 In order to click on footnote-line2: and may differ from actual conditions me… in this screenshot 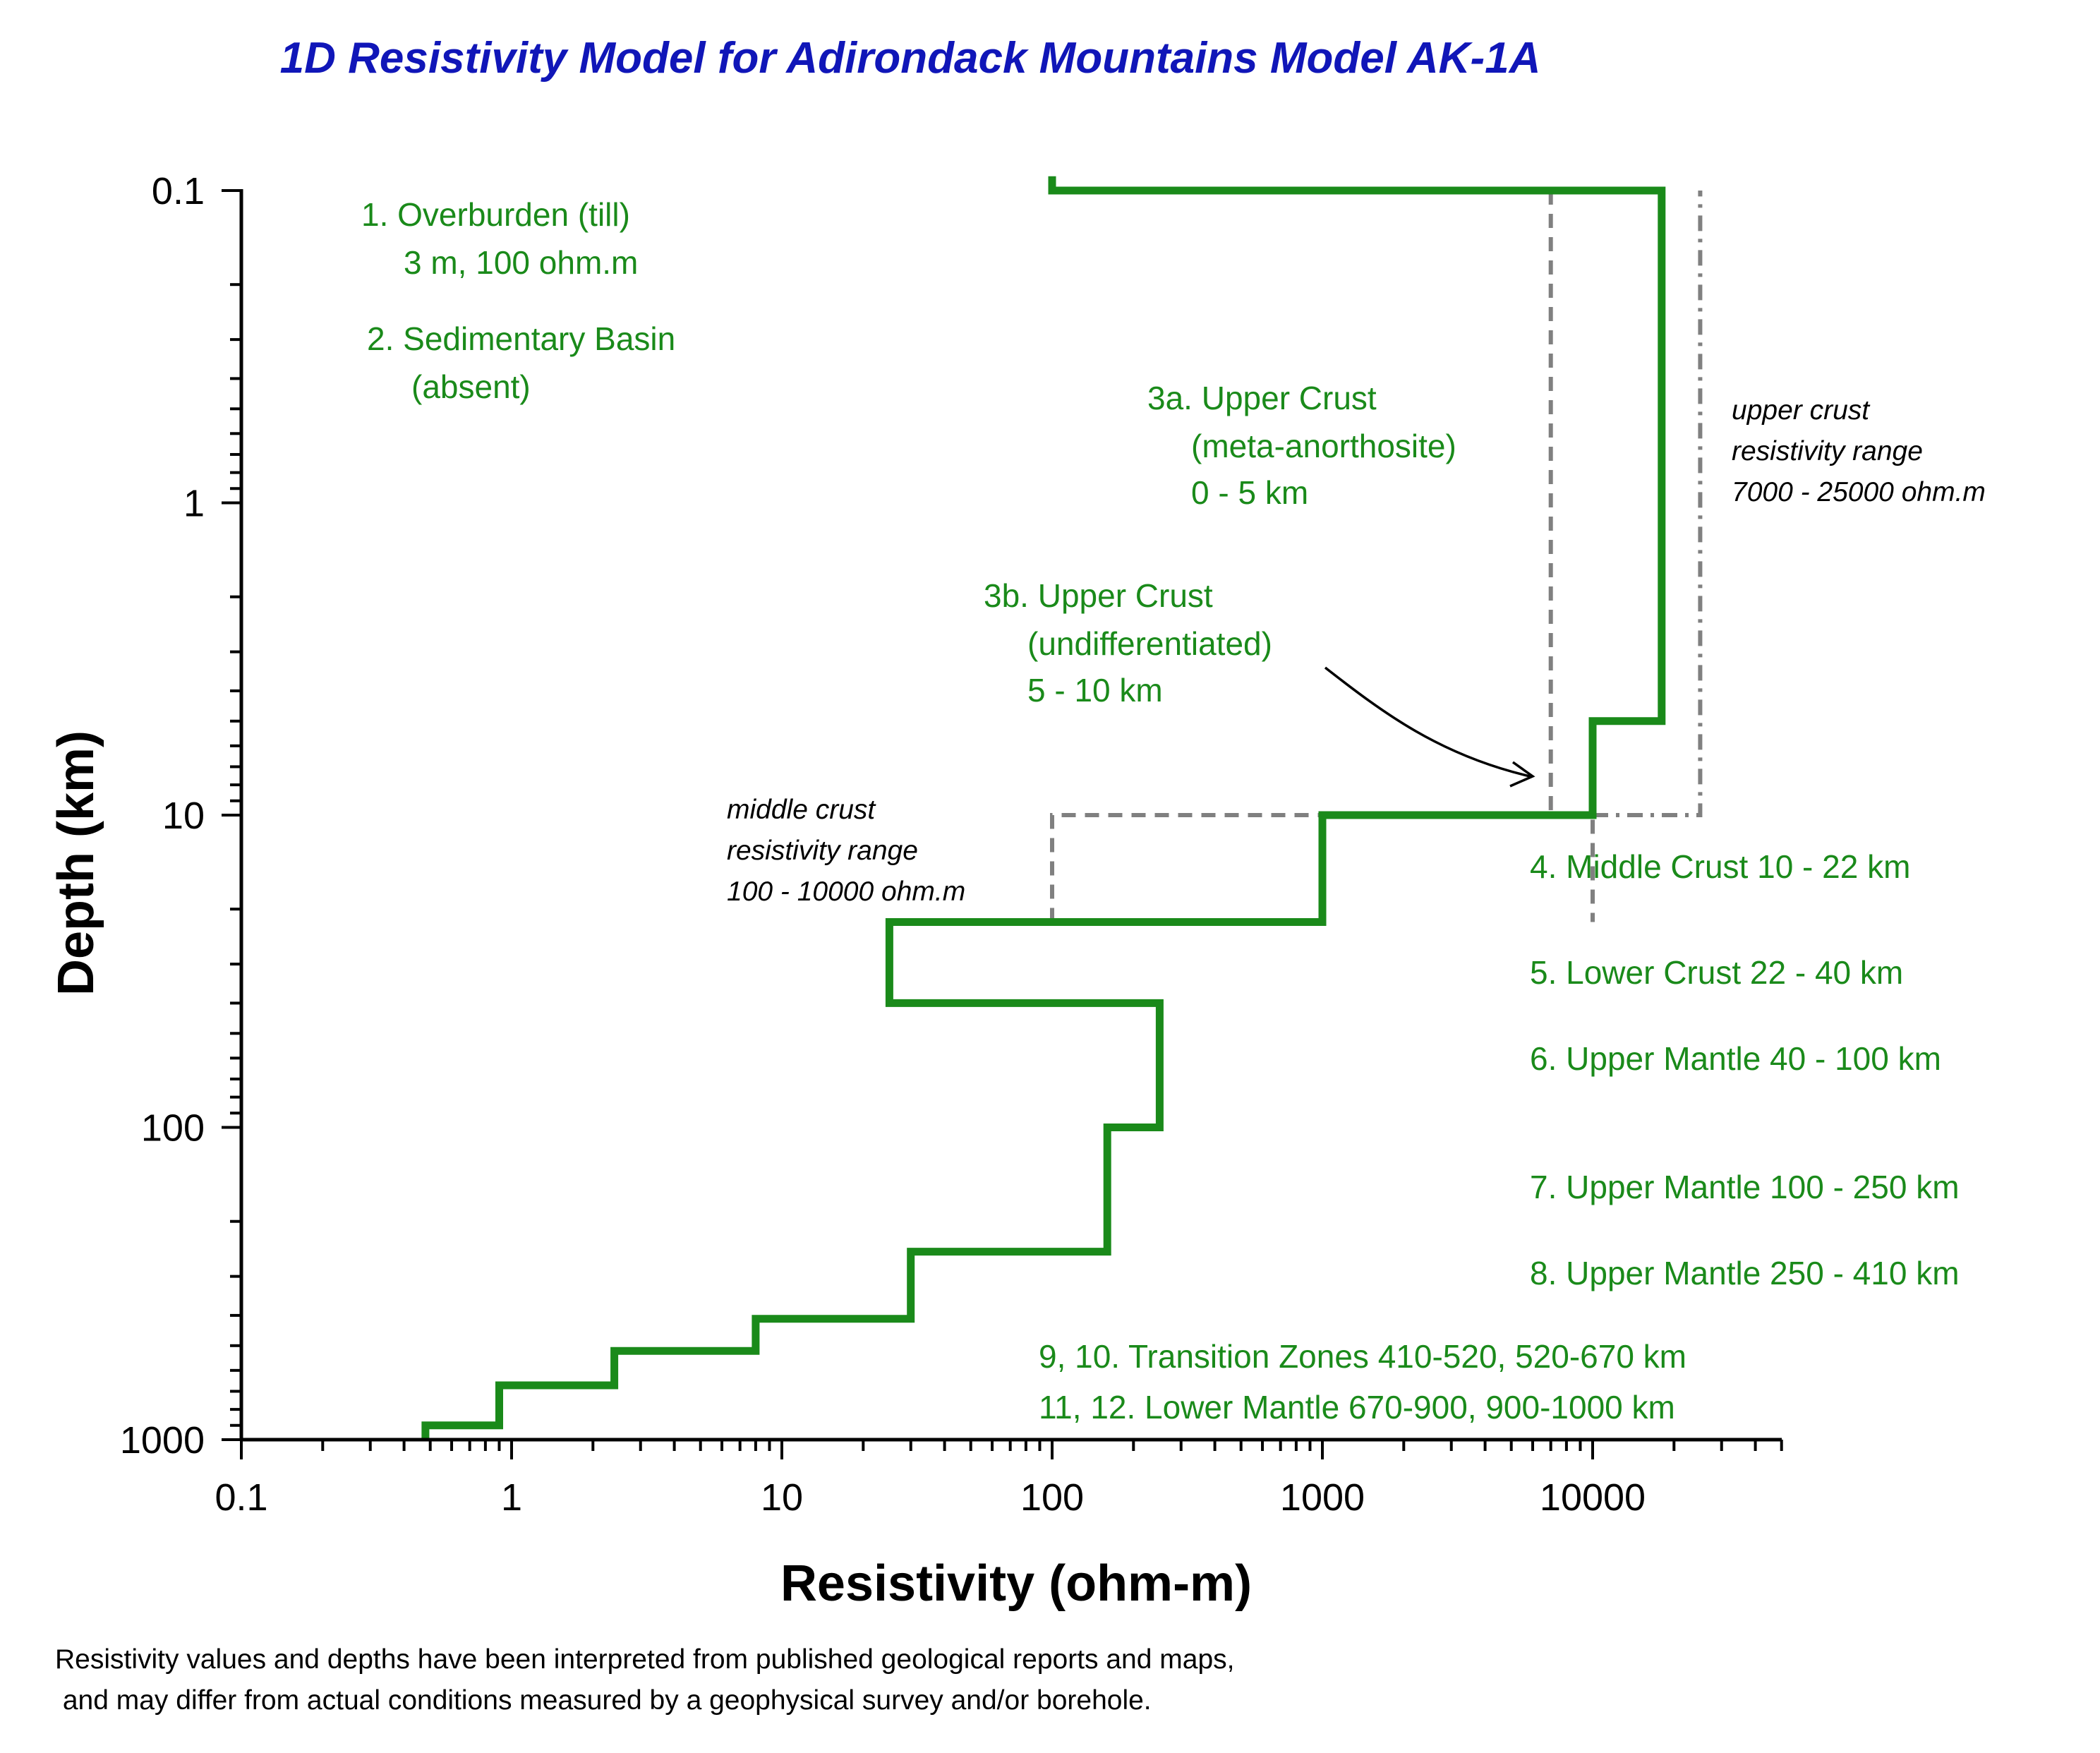, I will do `click(603, 1700)`.